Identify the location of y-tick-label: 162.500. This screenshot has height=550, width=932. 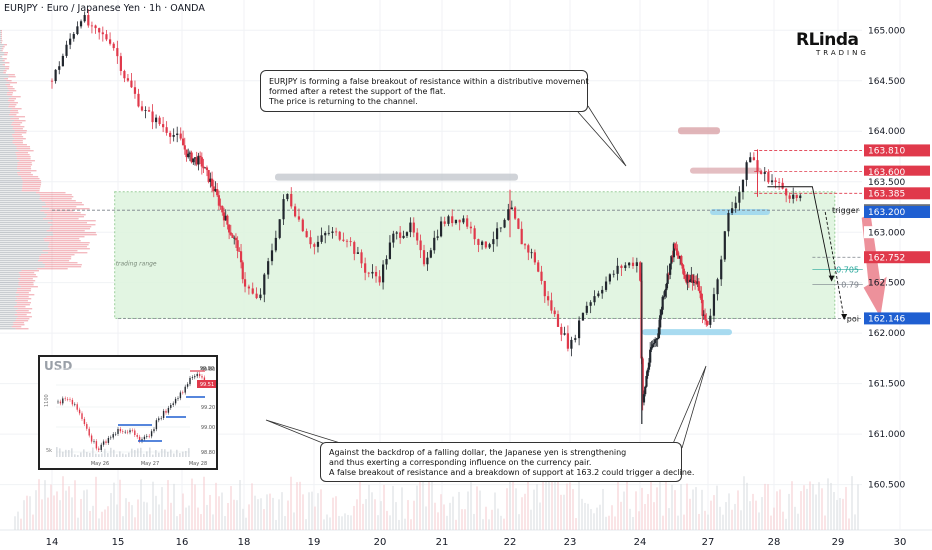
(886, 284).